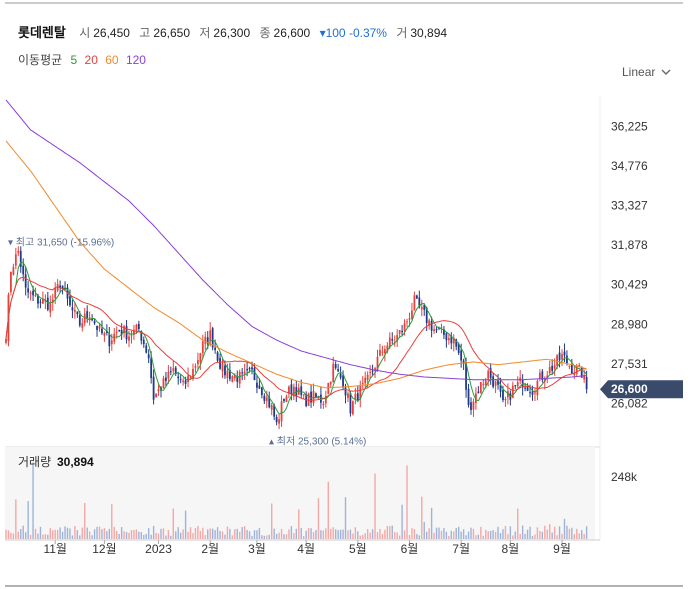 This screenshot has height=589, width=693. Describe the element at coordinates (629, 206) in the screenshot. I see `price-tick-label: 33,327` at that location.